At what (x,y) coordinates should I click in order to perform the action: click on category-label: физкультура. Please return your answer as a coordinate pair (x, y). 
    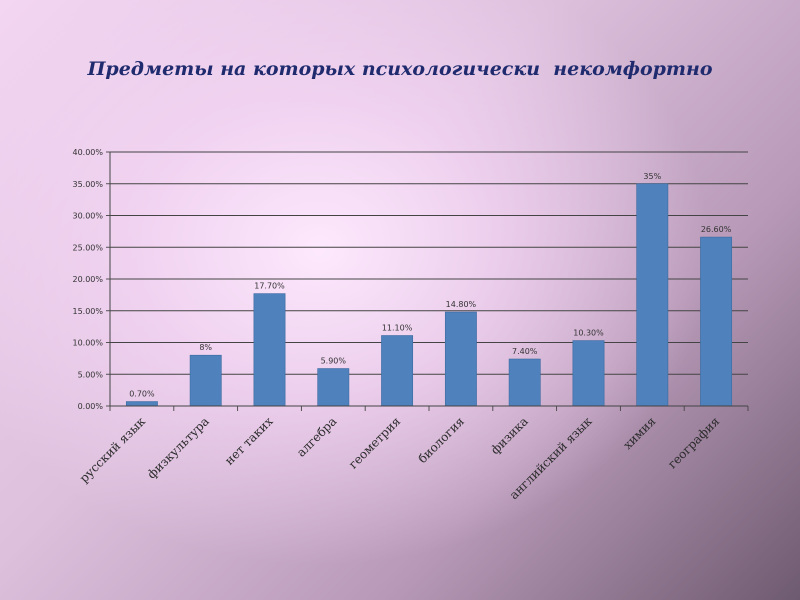
    Looking at the image, I should click on (178, 447).